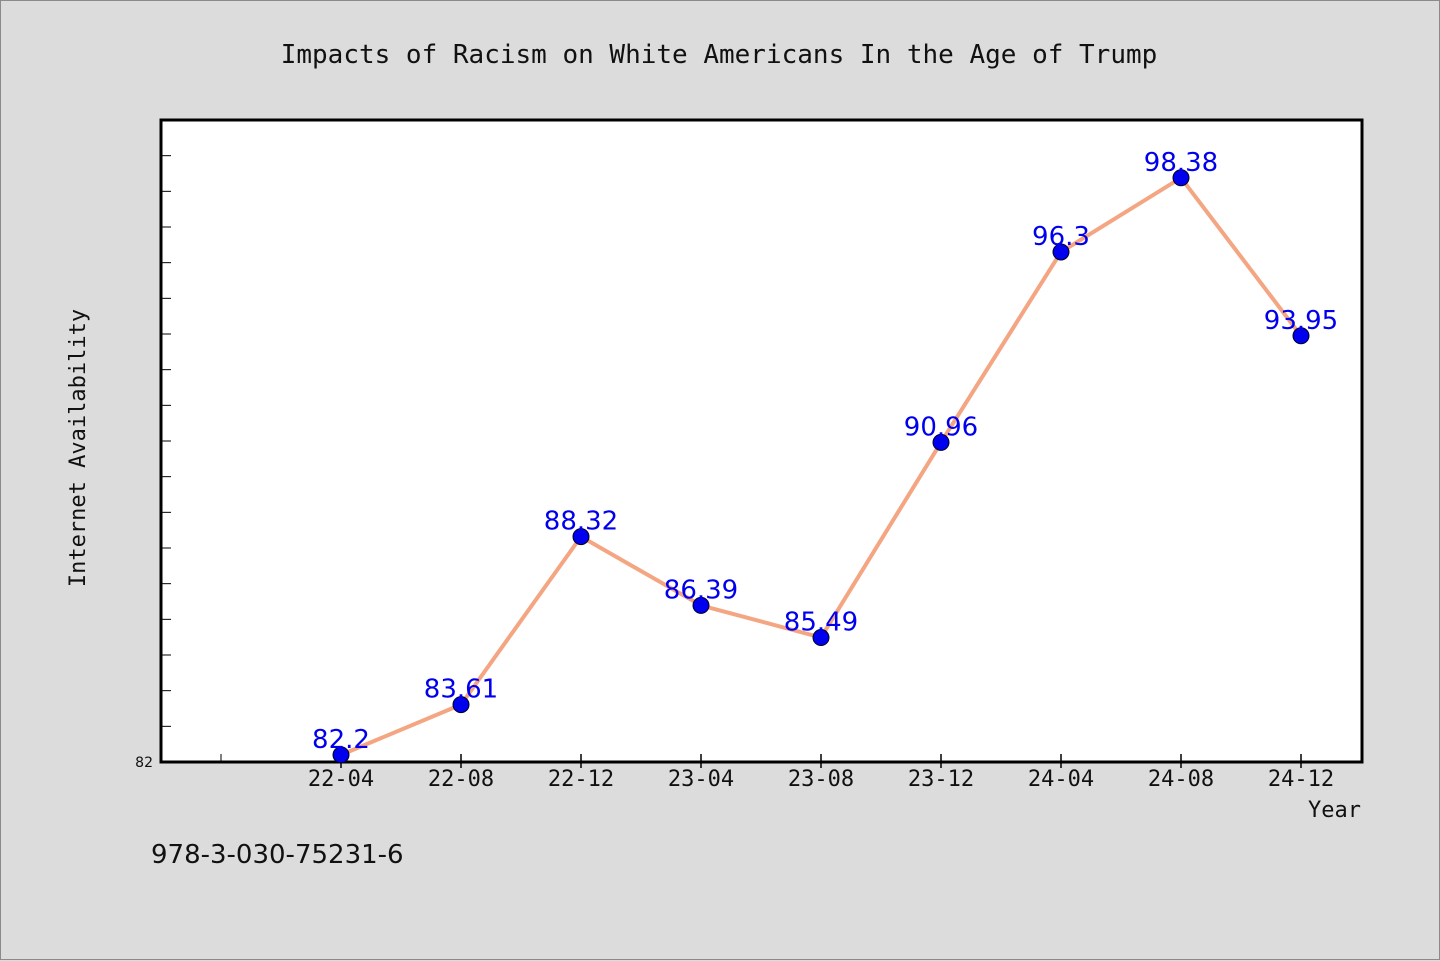 This screenshot has width=1440, height=961. Describe the element at coordinates (144, 763) in the screenshot. I see `y-tick-label-min: 82` at that location.